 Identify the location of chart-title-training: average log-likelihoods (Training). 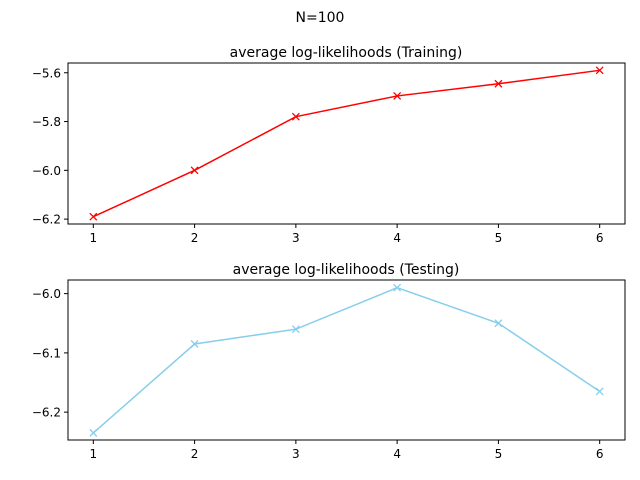
(346, 53).